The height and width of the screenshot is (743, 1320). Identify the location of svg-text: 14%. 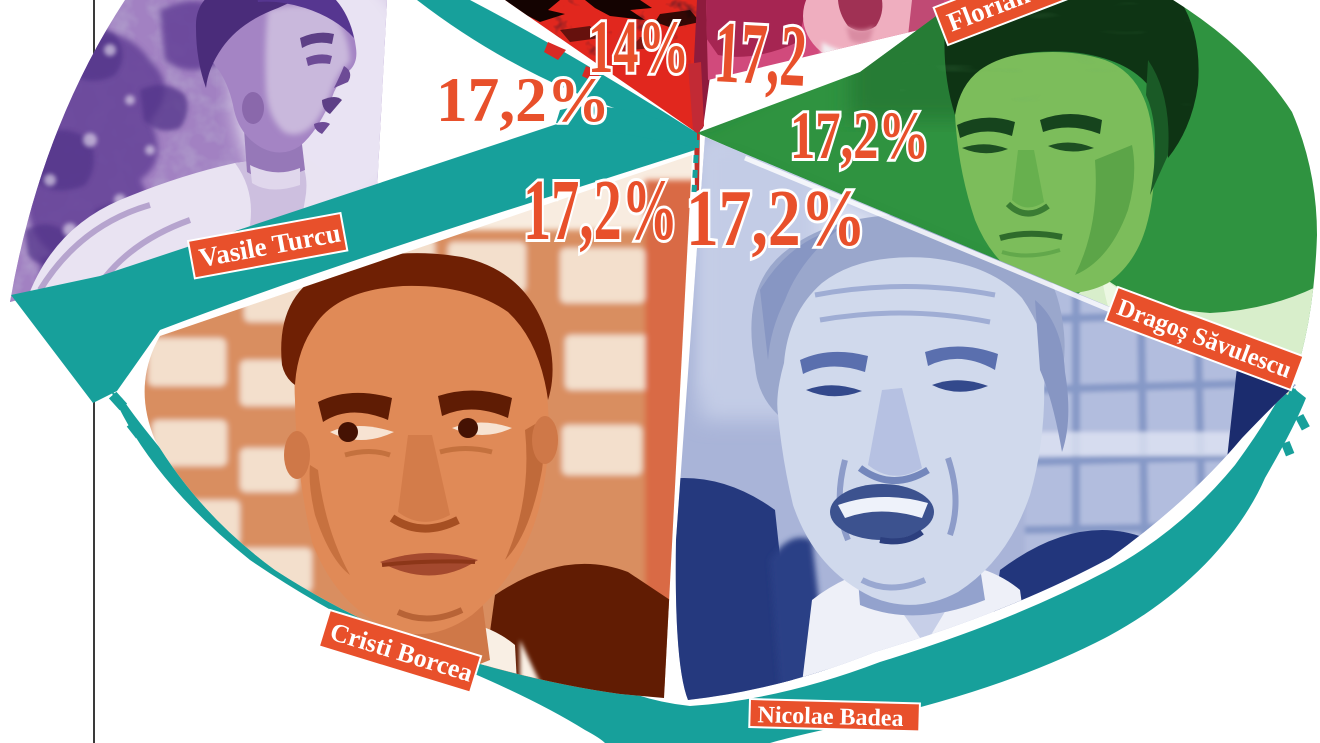
(638, 47).